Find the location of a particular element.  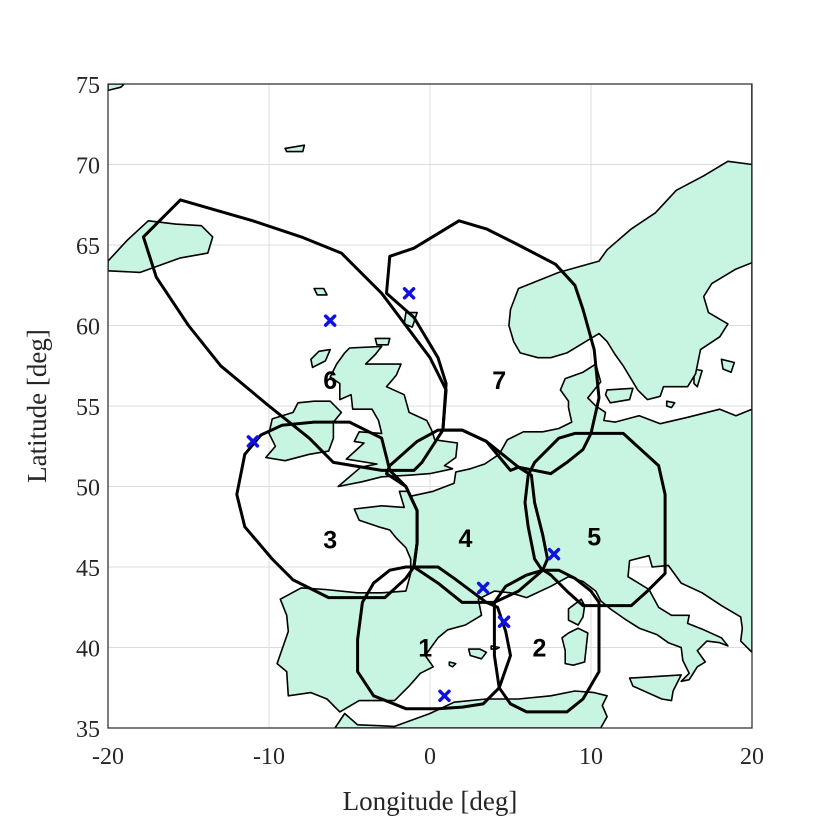

y-tick-label: 40 is located at coordinates (88, 650).